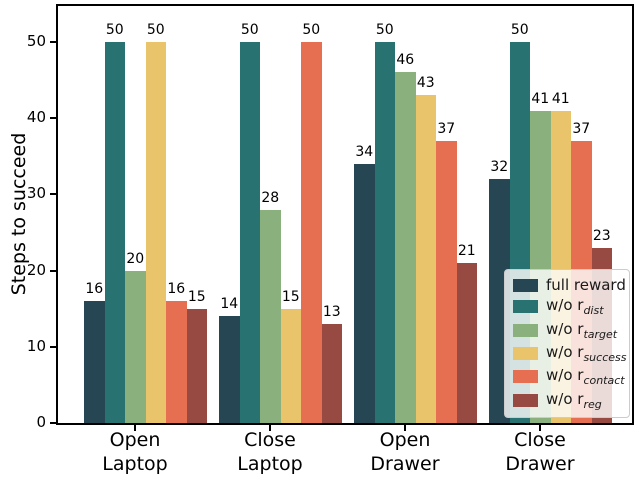 The height and width of the screenshot is (480, 640). What do you see at coordinates (135, 452) in the screenshot?
I see `x-category-label: Open Laptop` at bounding box center [135, 452].